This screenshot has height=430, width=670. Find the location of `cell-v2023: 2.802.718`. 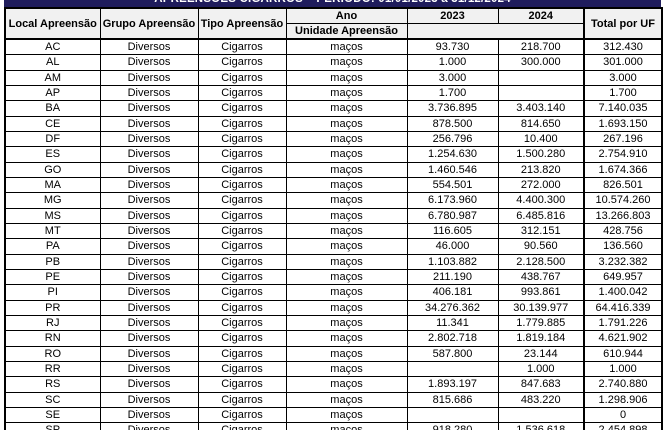

cell-v2023: 2.802.718 is located at coordinates (452, 338).